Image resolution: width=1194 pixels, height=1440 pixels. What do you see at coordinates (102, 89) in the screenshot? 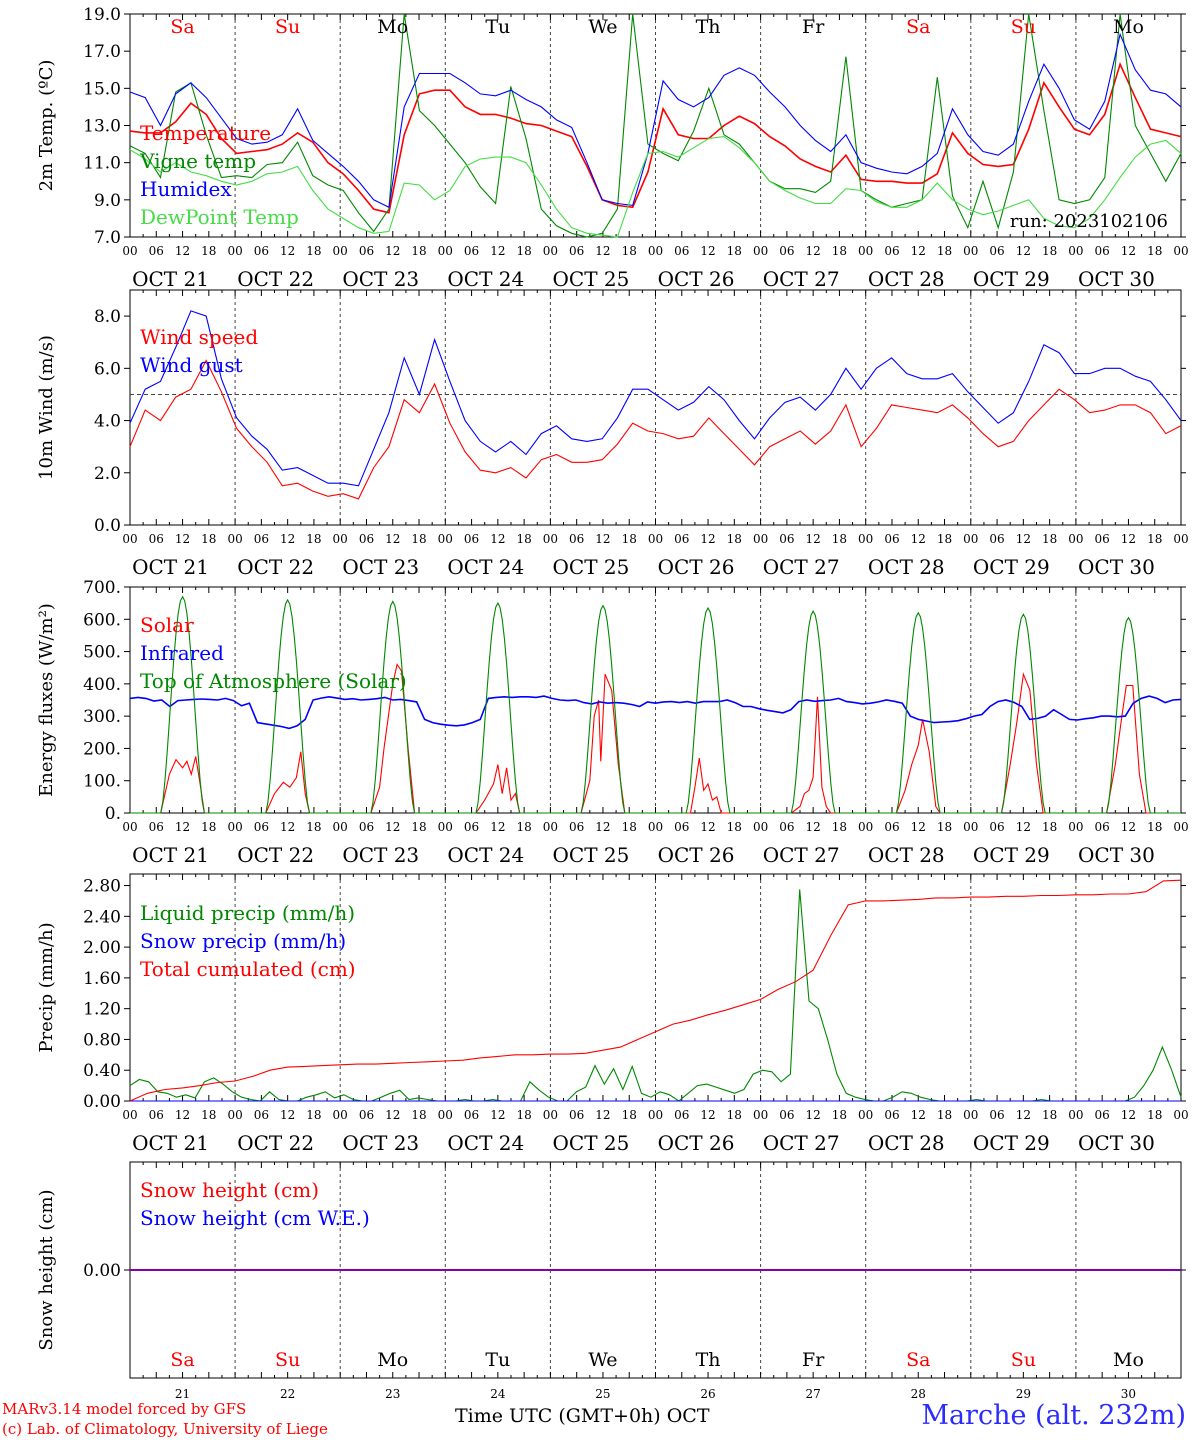
I see `y-tick-label: 15.0` at bounding box center [102, 89].